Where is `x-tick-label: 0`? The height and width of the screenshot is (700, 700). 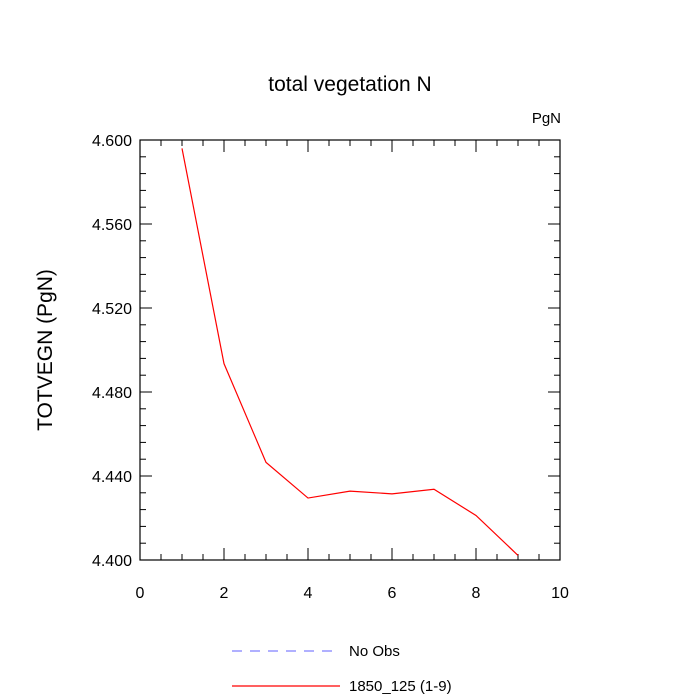
x-tick-label: 0 is located at coordinates (140, 593).